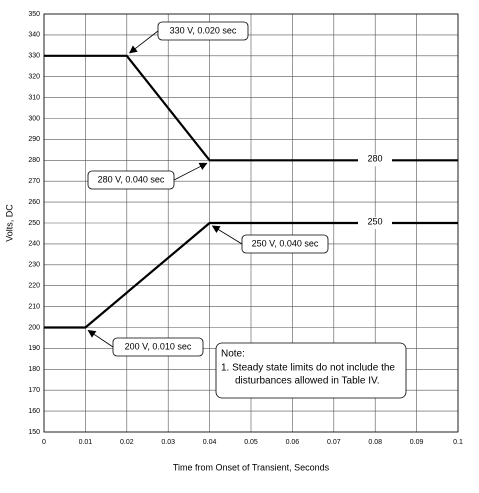 This screenshot has width=479, height=493. I want to click on y-tick-label: 150, so click(34, 432).